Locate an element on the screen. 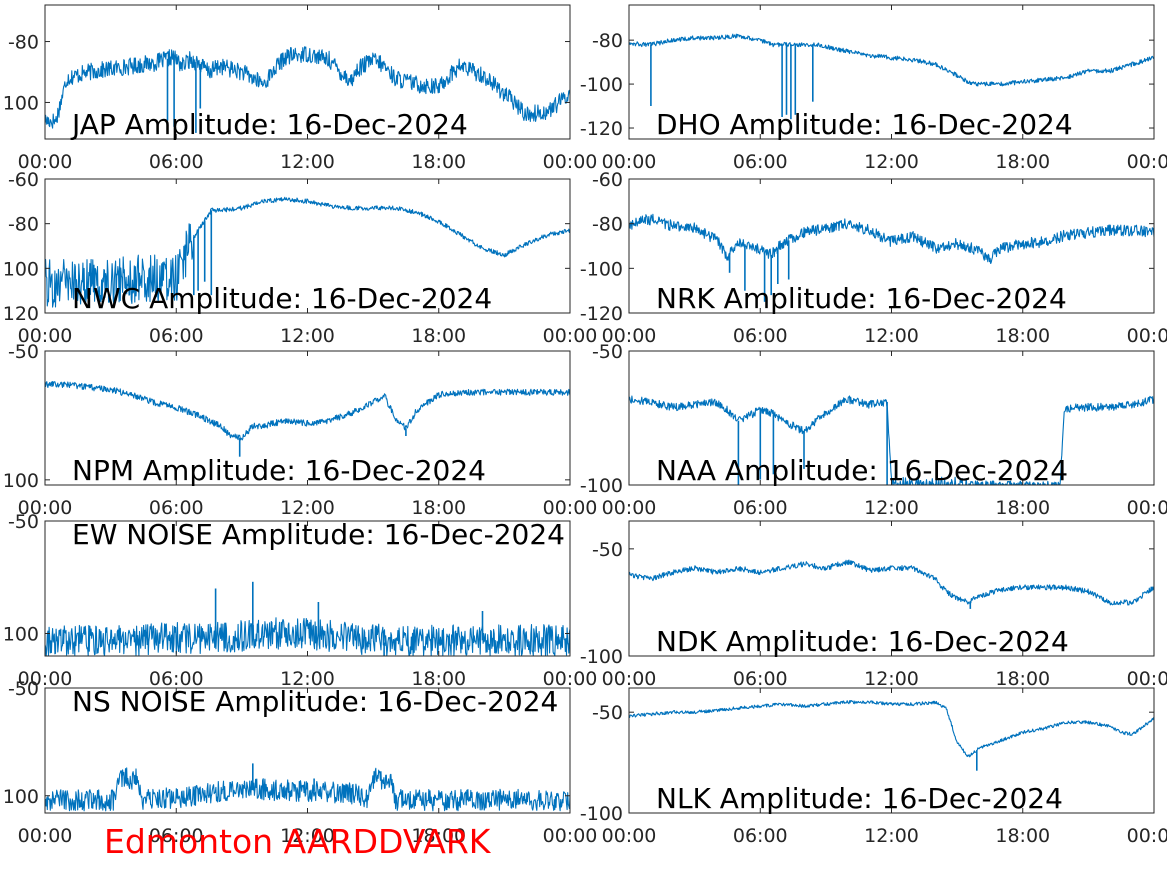  panel-title: JAP Amplitude: 16-Dec-2024 is located at coordinates (269, 124).